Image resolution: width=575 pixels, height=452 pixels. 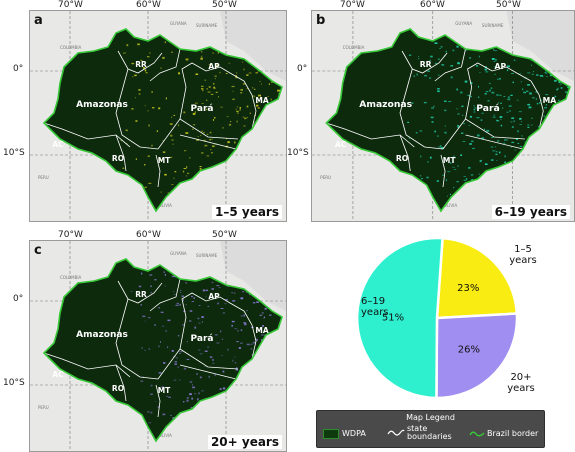 I want to click on state-label: RO, so click(x=402, y=158).